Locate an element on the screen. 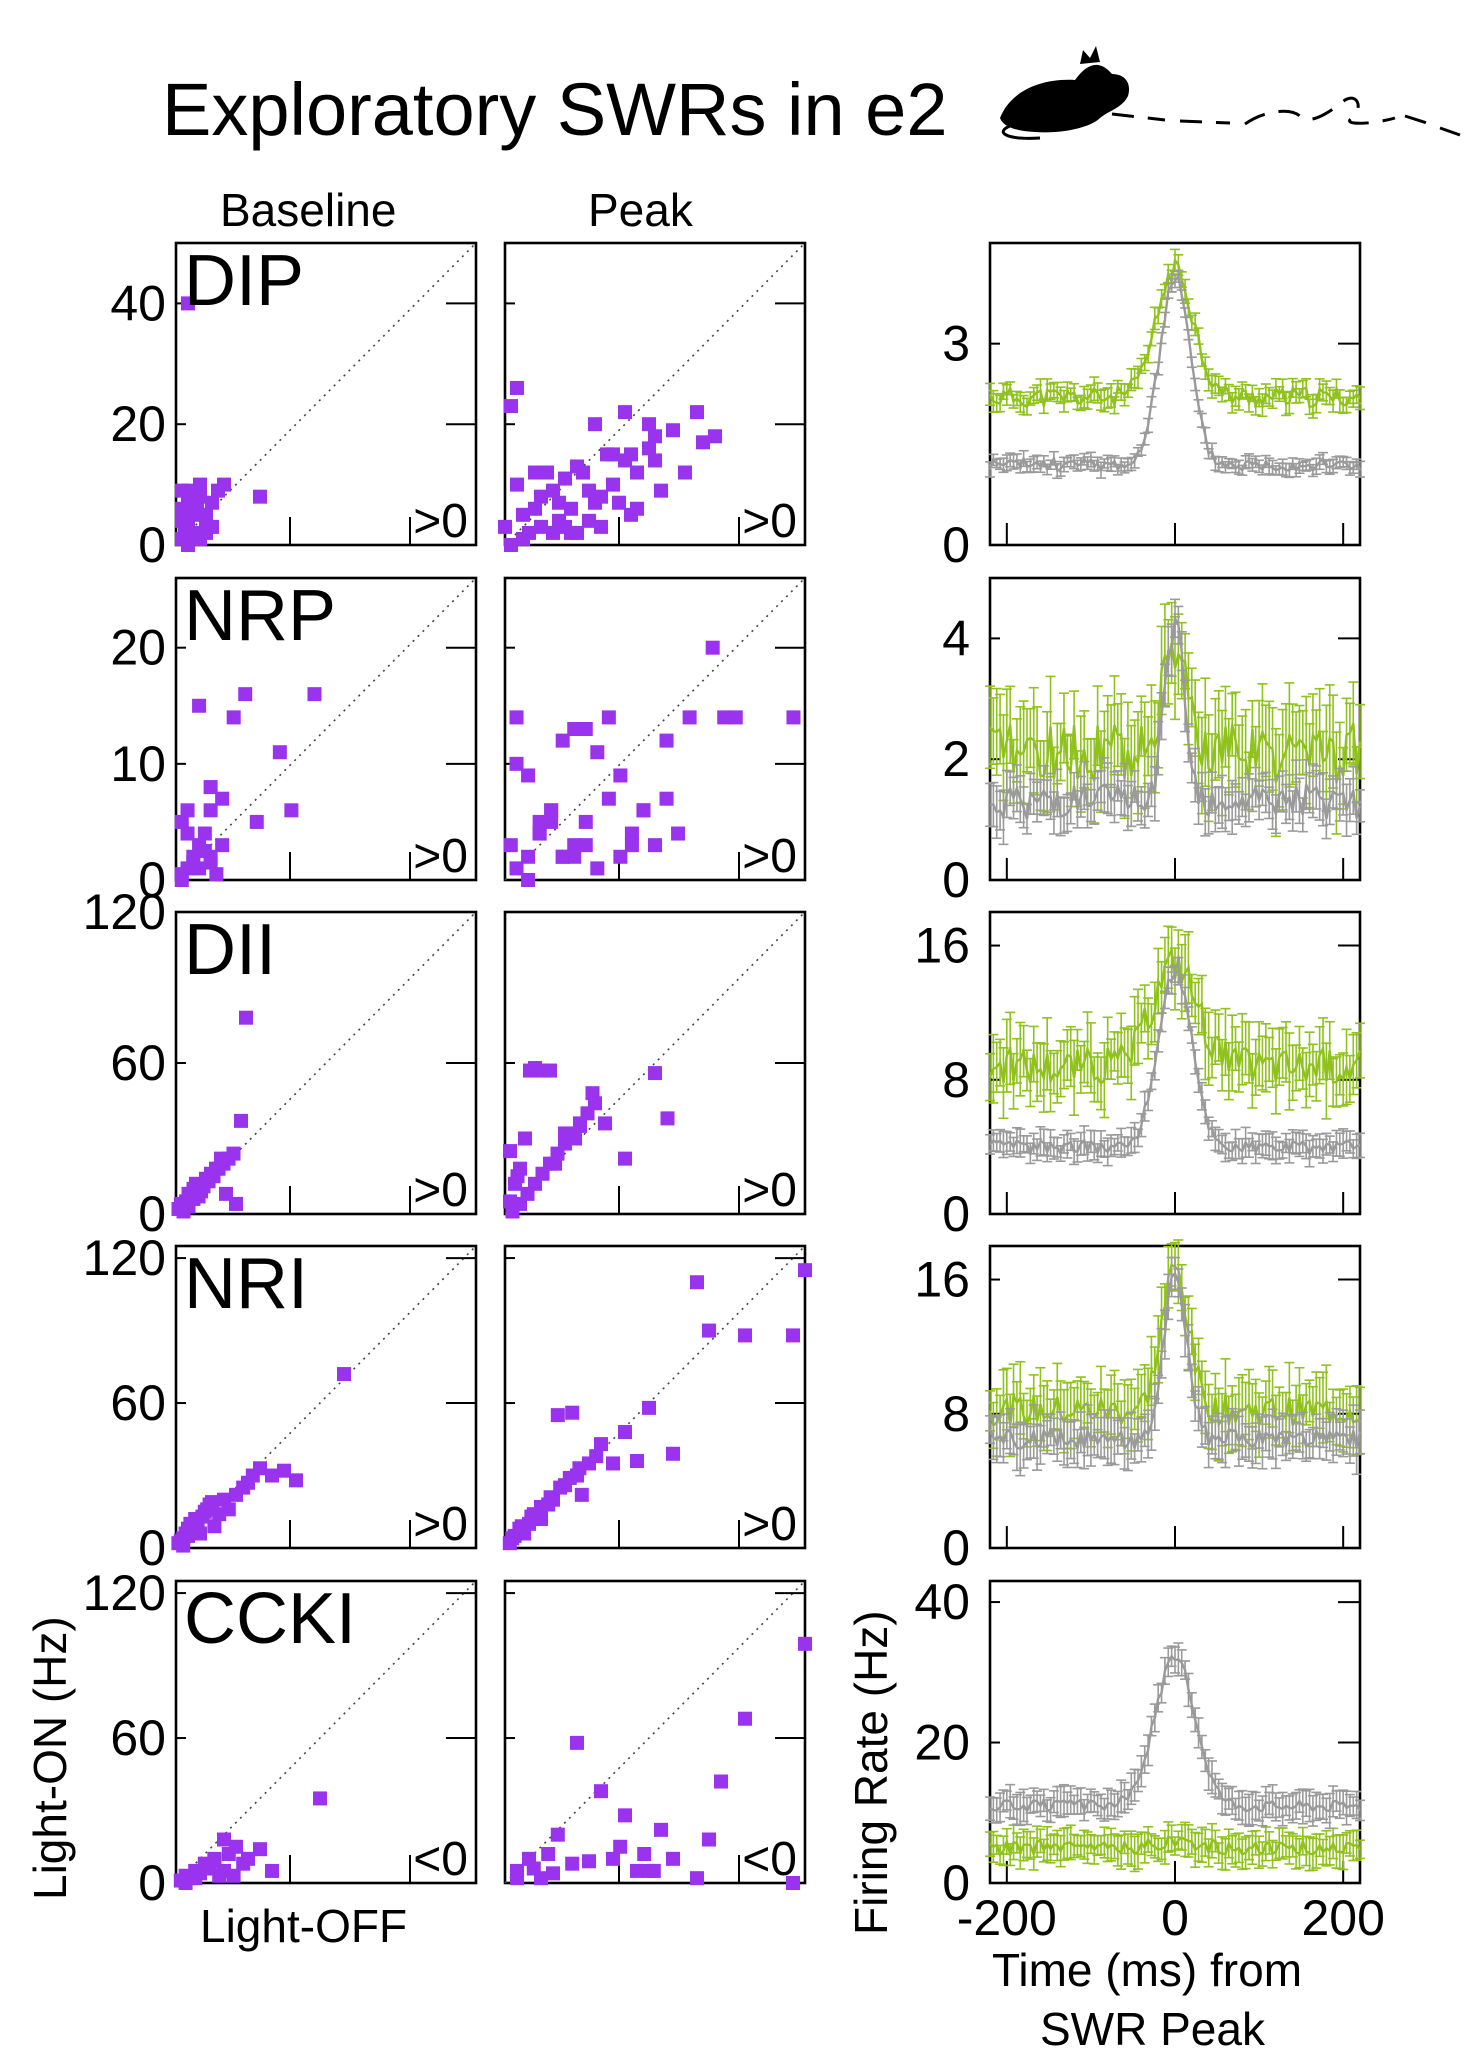  y-tick-label: 40 is located at coordinates (942, 1602).